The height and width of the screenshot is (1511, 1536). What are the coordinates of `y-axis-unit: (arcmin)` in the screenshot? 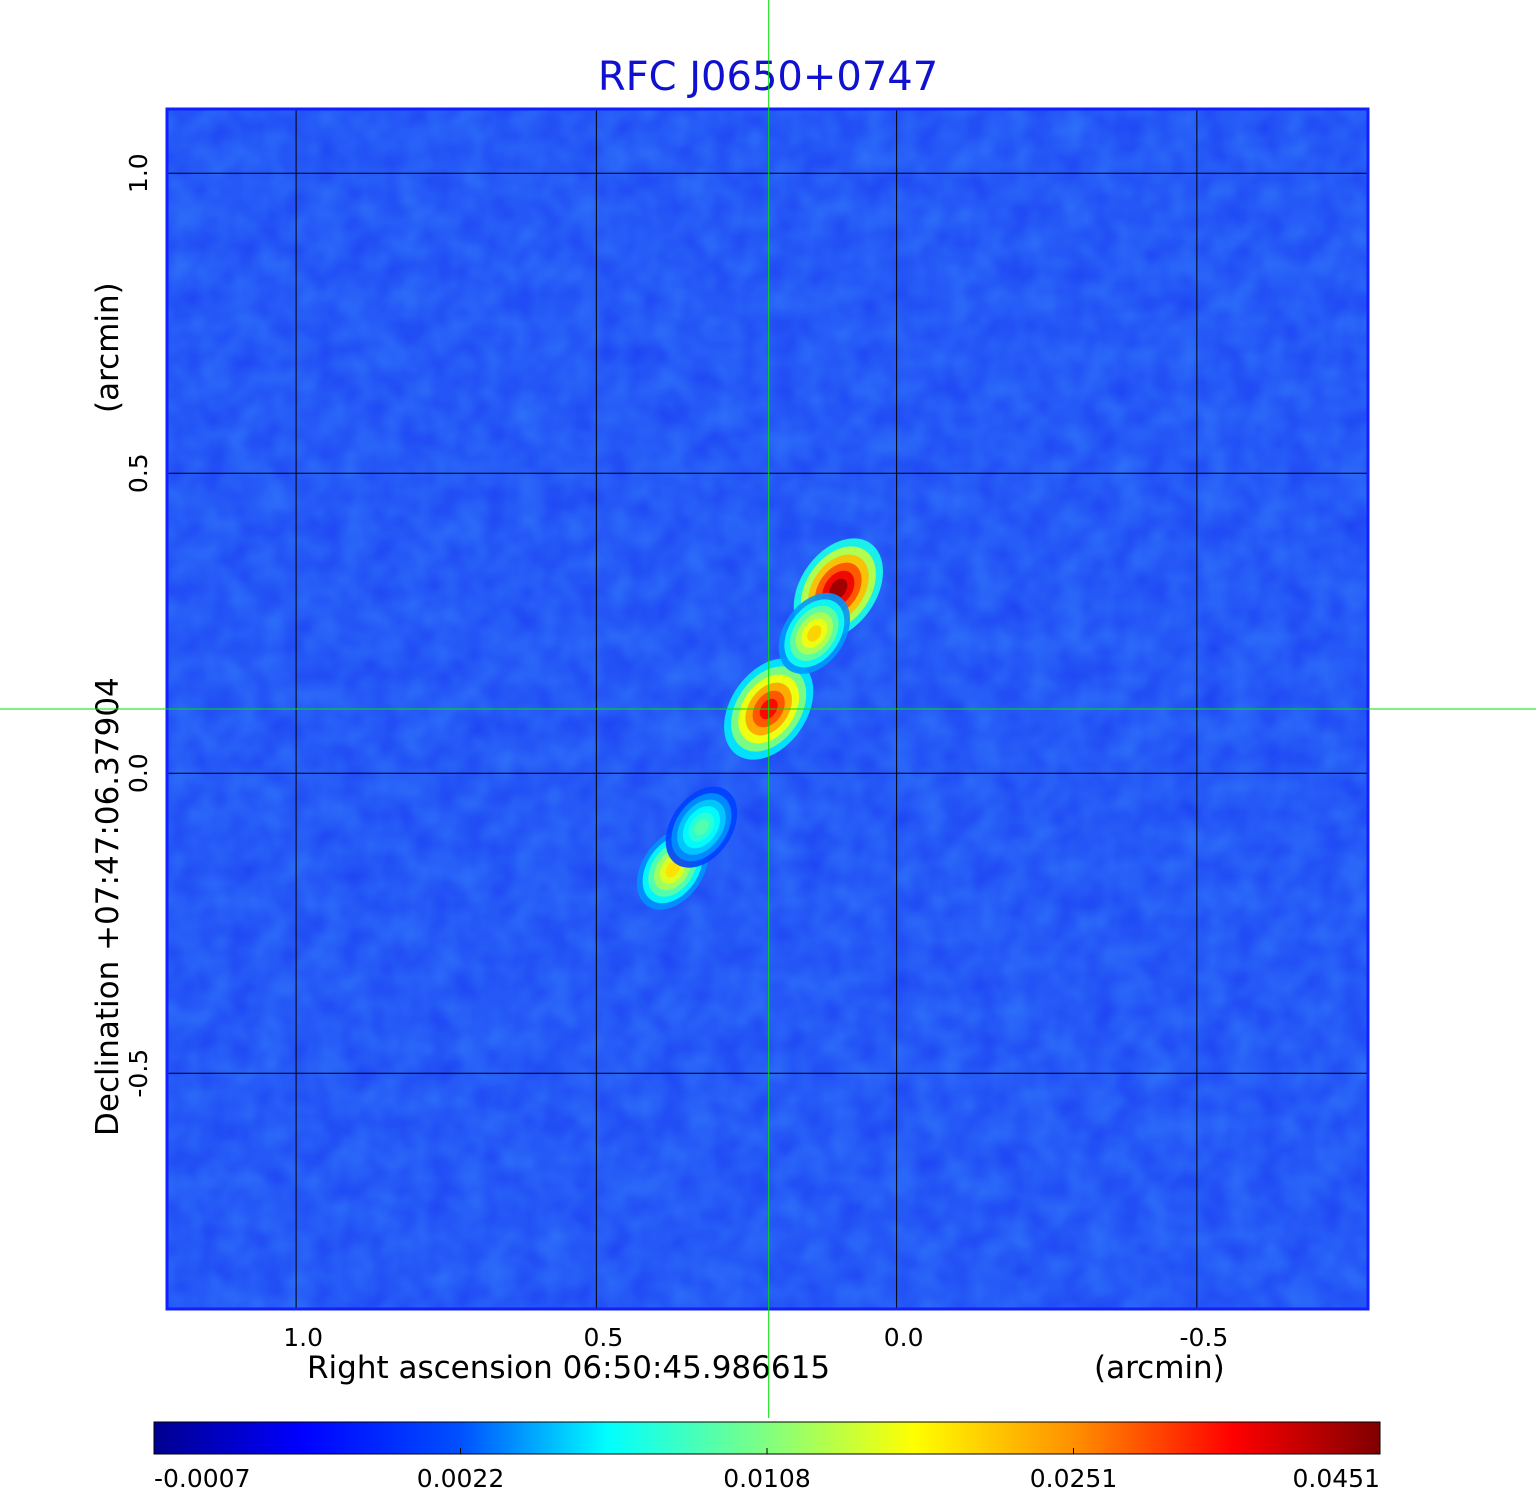 It's located at (108, 347).